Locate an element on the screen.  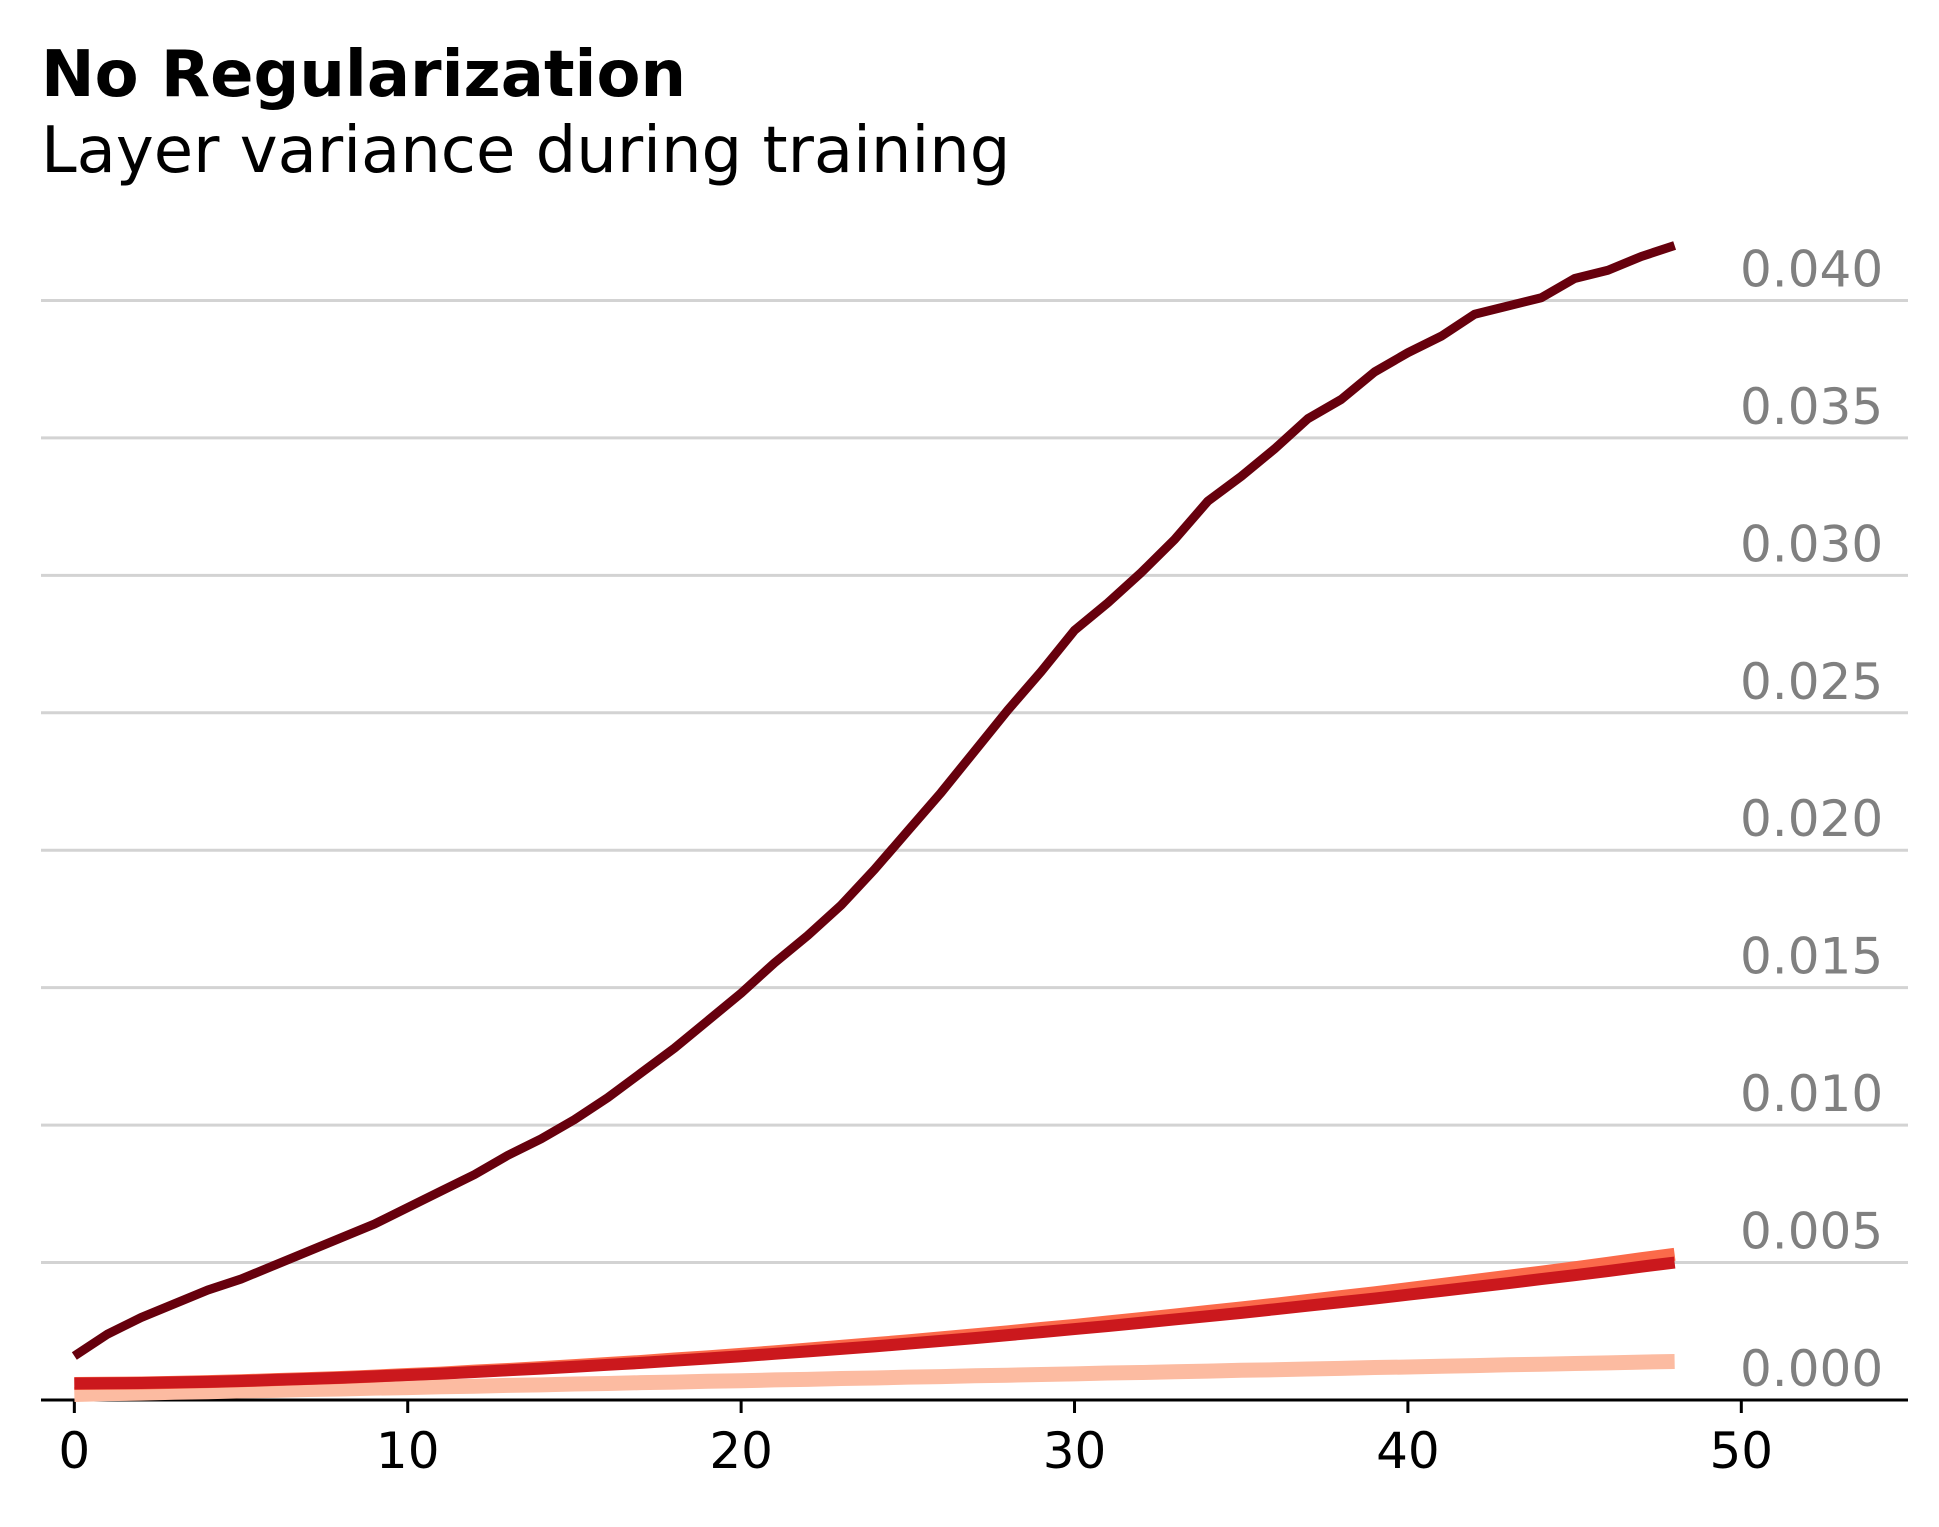
x-tick-label: 40 is located at coordinates (1408, 1451).